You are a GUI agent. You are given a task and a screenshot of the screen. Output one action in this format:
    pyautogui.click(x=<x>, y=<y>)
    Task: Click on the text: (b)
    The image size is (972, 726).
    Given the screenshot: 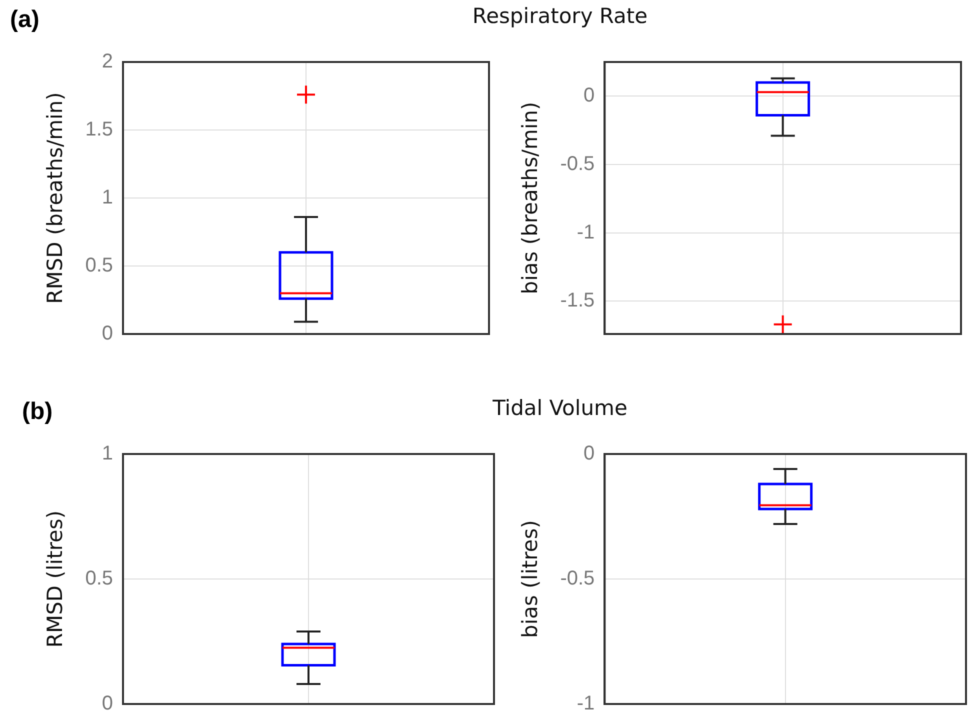 What is the action you would take?
    pyautogui.click(x=37, y=412)
    